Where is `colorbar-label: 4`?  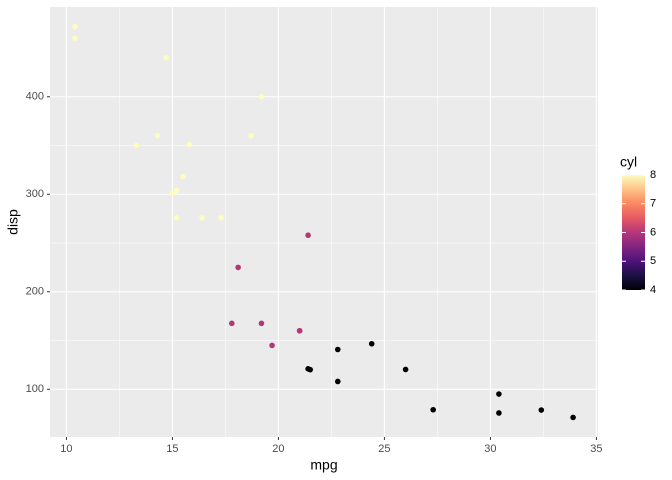
colorbar-label: 4 is located at coordinates (653, 290).